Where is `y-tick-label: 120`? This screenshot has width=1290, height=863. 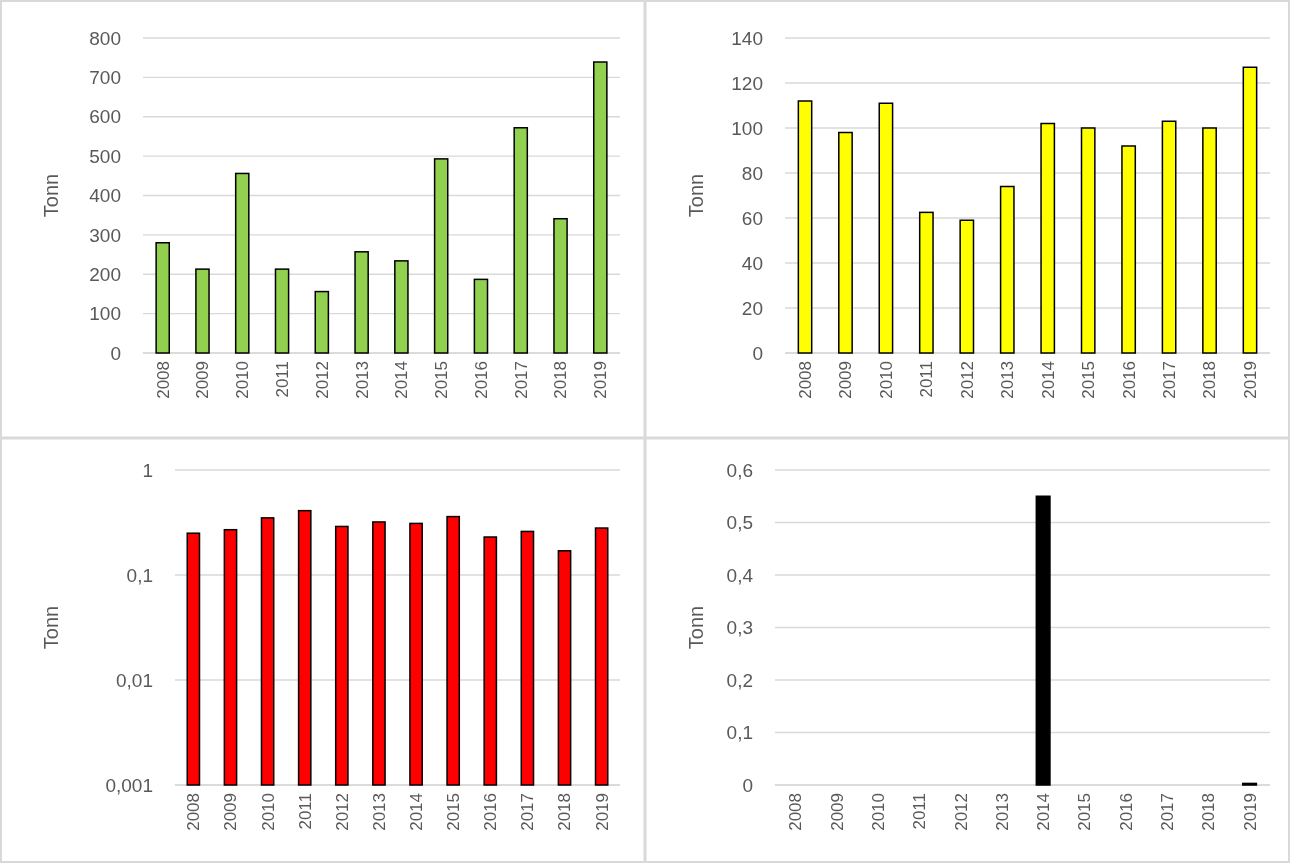
y-tick-label: 120 is located at coordinates (747, 83).